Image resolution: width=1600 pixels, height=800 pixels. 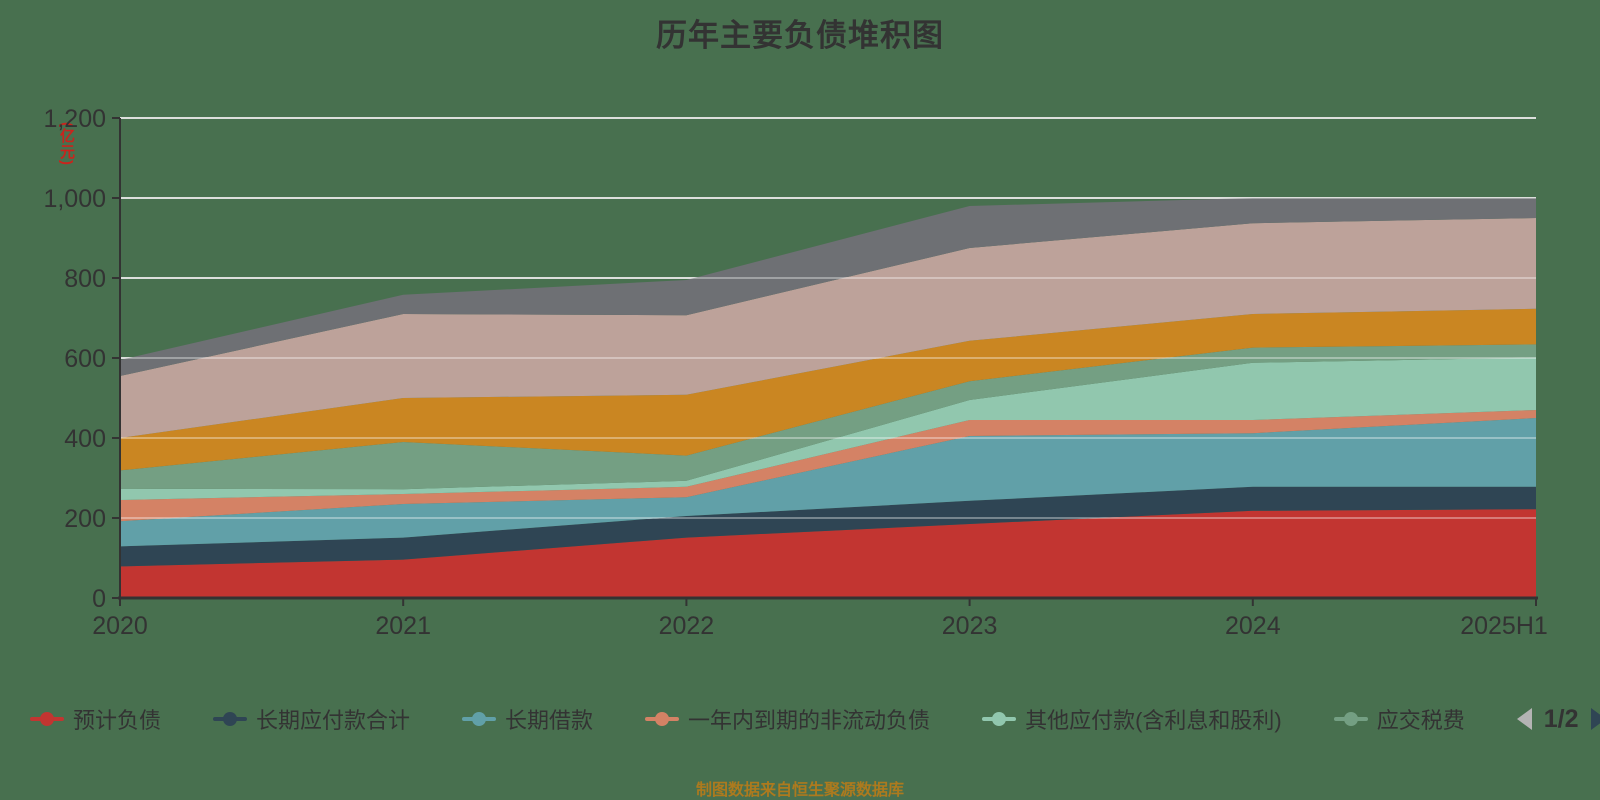 I want to click on legend-item-label: 长期借款, so click(x=549, y=720).